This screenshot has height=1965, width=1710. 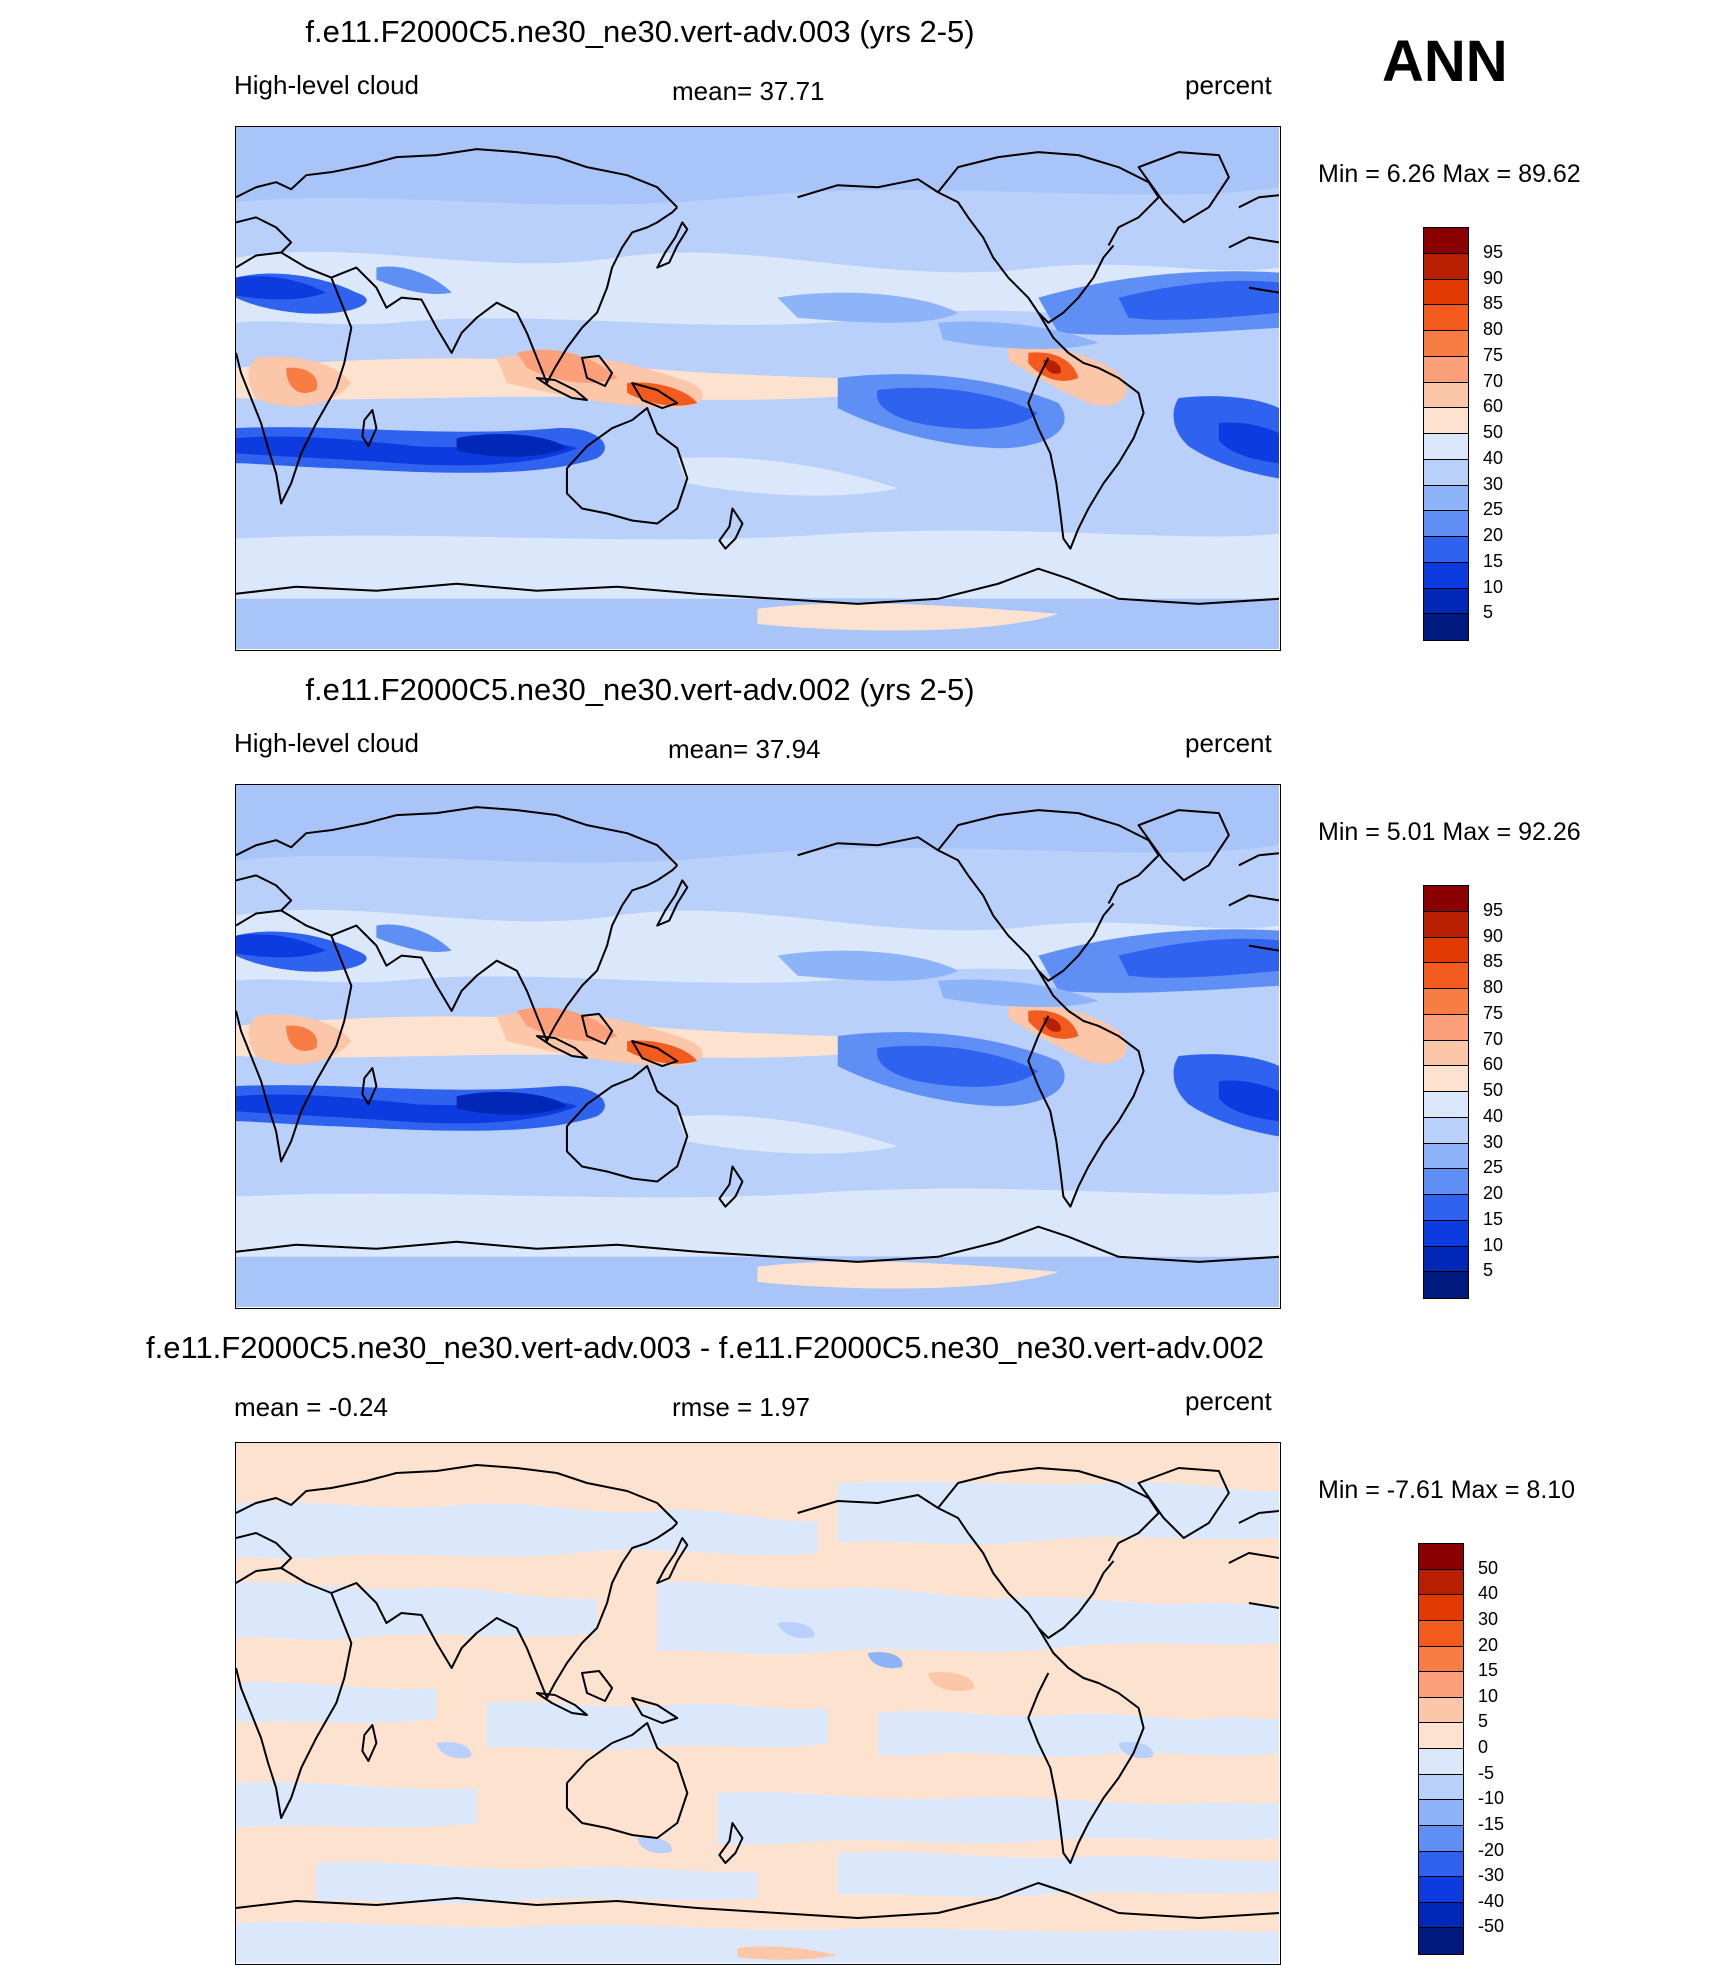 What do you see at coordinates (1491, 1926) in the screenshot?
I see `colorbar-tick-label: -50` at bounding box center [1491, 1926].